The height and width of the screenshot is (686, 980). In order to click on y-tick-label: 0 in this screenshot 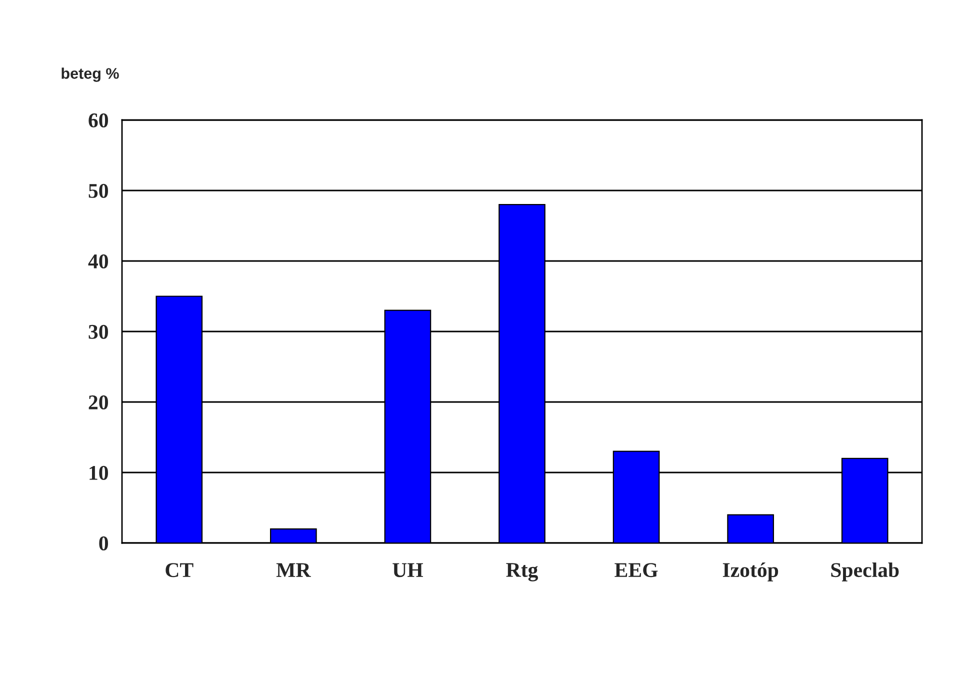, I will do `click(103, 543)`.